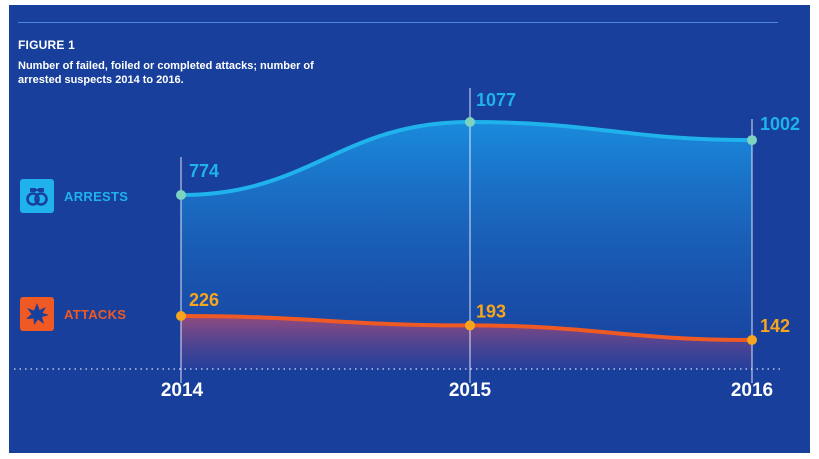 The width and height of the screenshot is (819, 459). I want to click on attacks-point-2016, so click(752, 340).